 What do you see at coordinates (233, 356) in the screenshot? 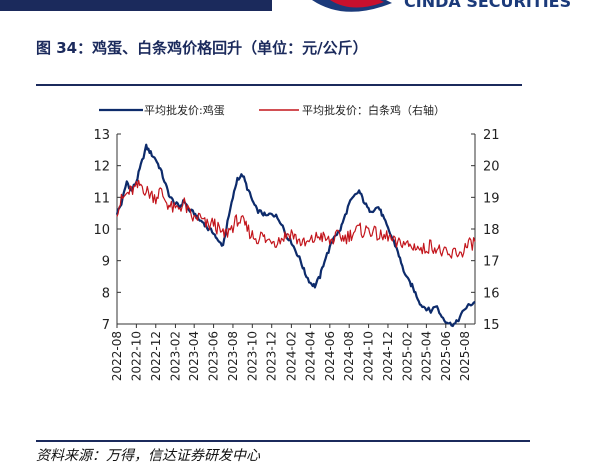
I see `x-tick-label: 2023-08` at bounding box center [233, 356].